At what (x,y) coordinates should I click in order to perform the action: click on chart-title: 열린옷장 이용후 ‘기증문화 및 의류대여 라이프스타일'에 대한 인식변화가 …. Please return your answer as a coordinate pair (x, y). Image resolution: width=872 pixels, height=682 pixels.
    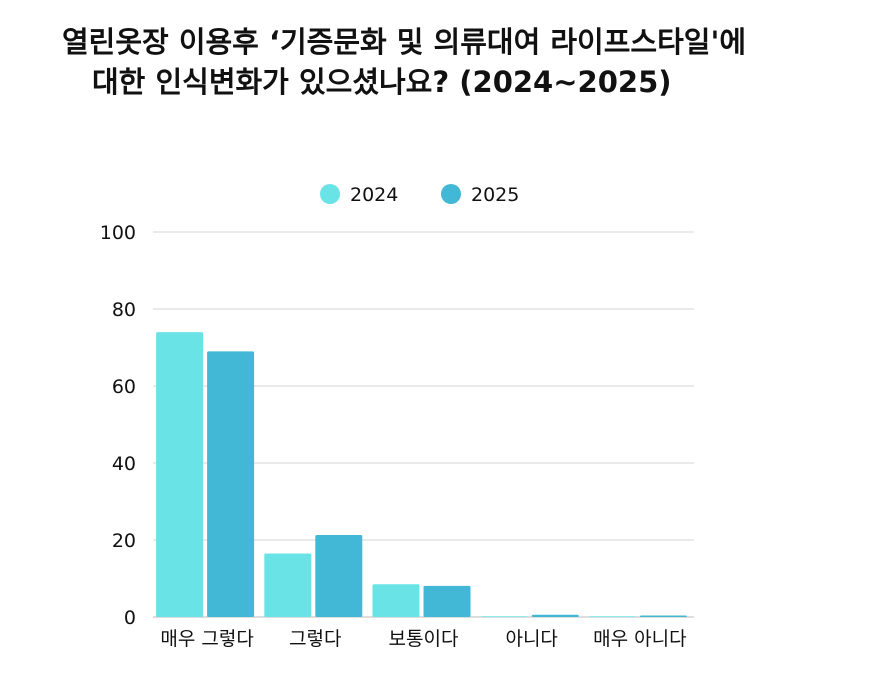
    Looking at the image, I should click on (436, 62).